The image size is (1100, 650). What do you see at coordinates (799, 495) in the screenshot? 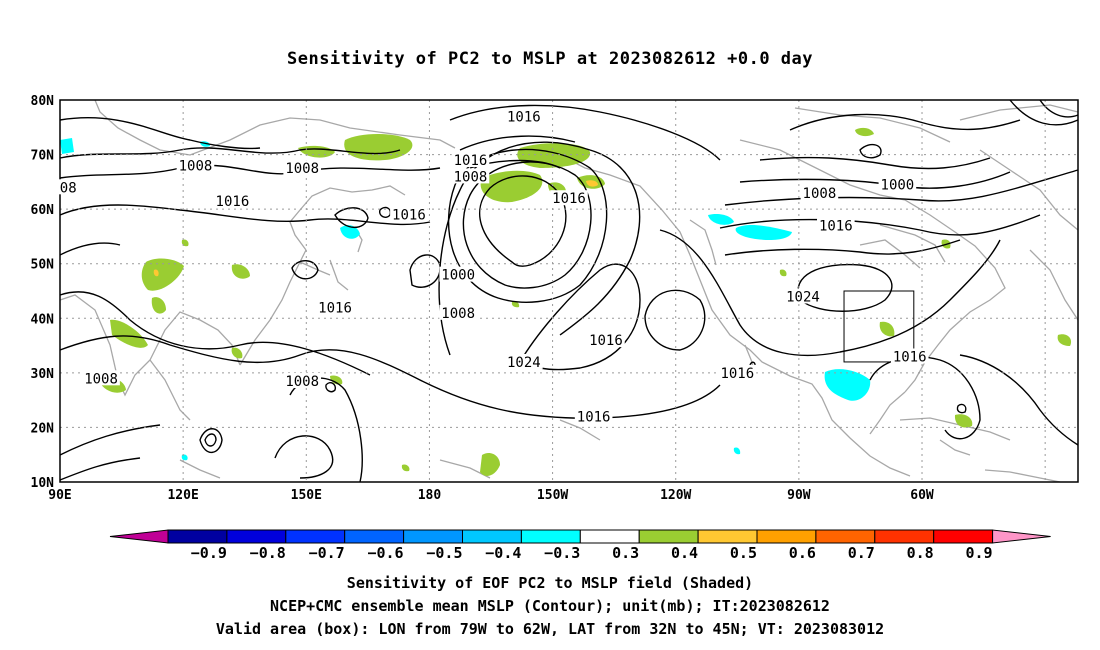
I see `lon-tick-label: 90W` at bounding box center [799, 495].